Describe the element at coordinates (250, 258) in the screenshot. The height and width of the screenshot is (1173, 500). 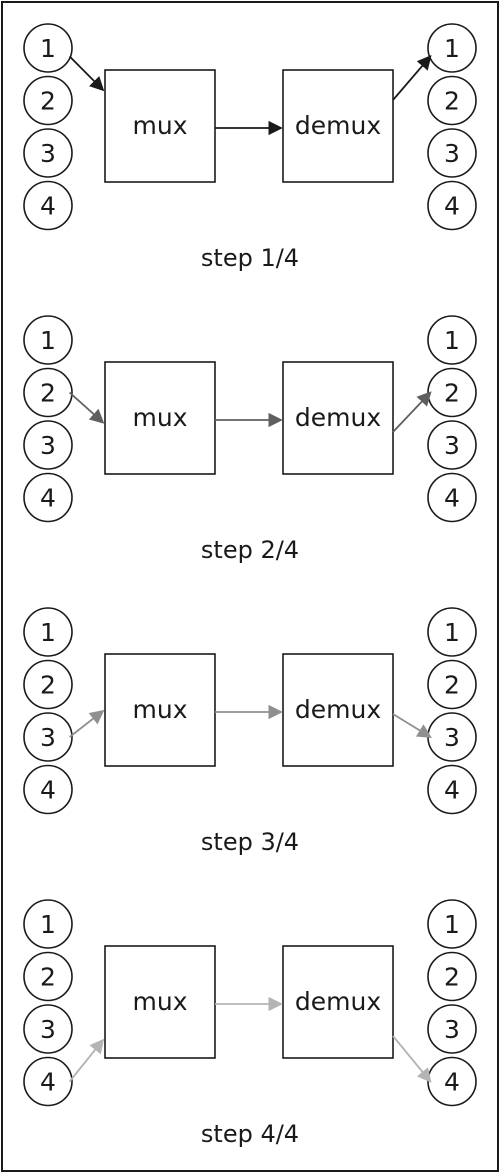
I see `step-label: step 1/4` at that location.